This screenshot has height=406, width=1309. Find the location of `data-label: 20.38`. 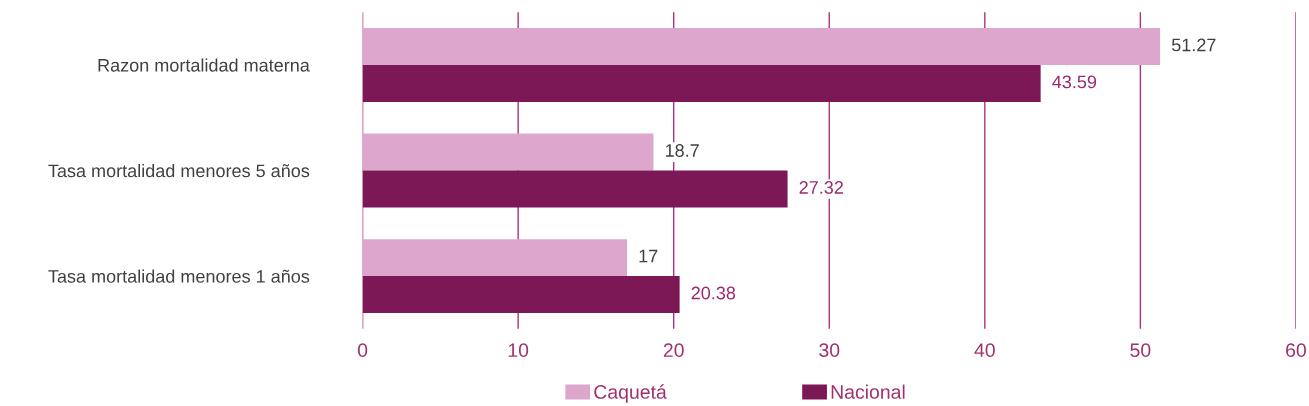

data-label: 20.38 is located at coordinates (713, 293).